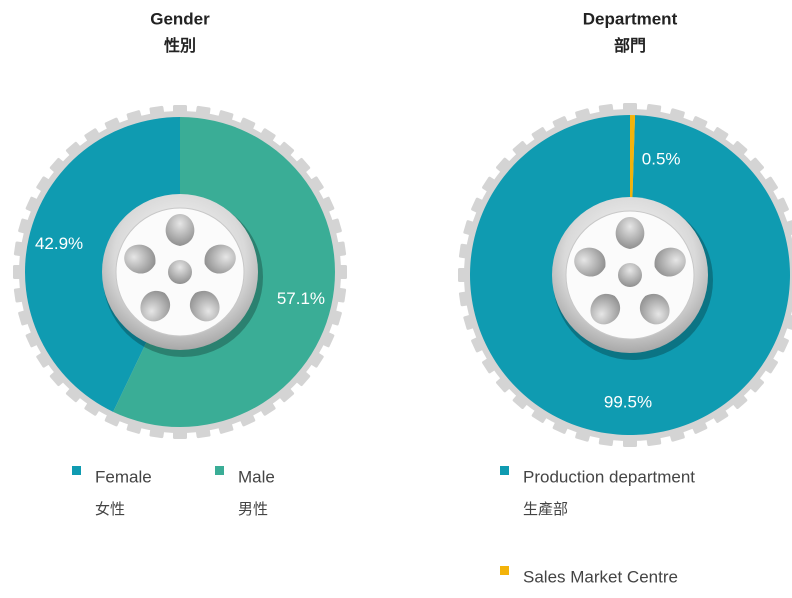 This screenshot has height=598, width=792. Describe the element at coordinates (628, 401) in the screenshot. I see `value-label: 99.5%` at that location.